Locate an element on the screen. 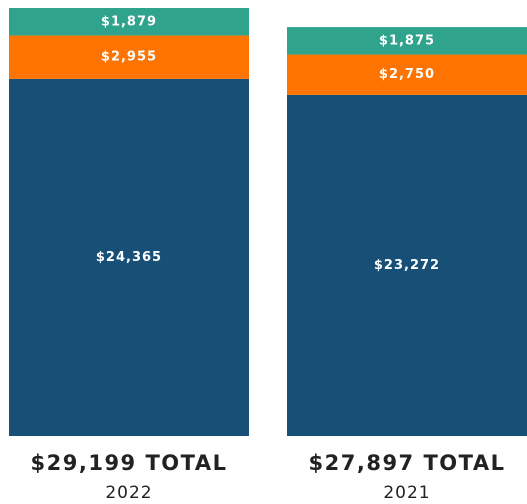 Image resolution: width=527 pixels, height=504 pixels. segment-label: $1,879 is located at coordinates (129, 21).